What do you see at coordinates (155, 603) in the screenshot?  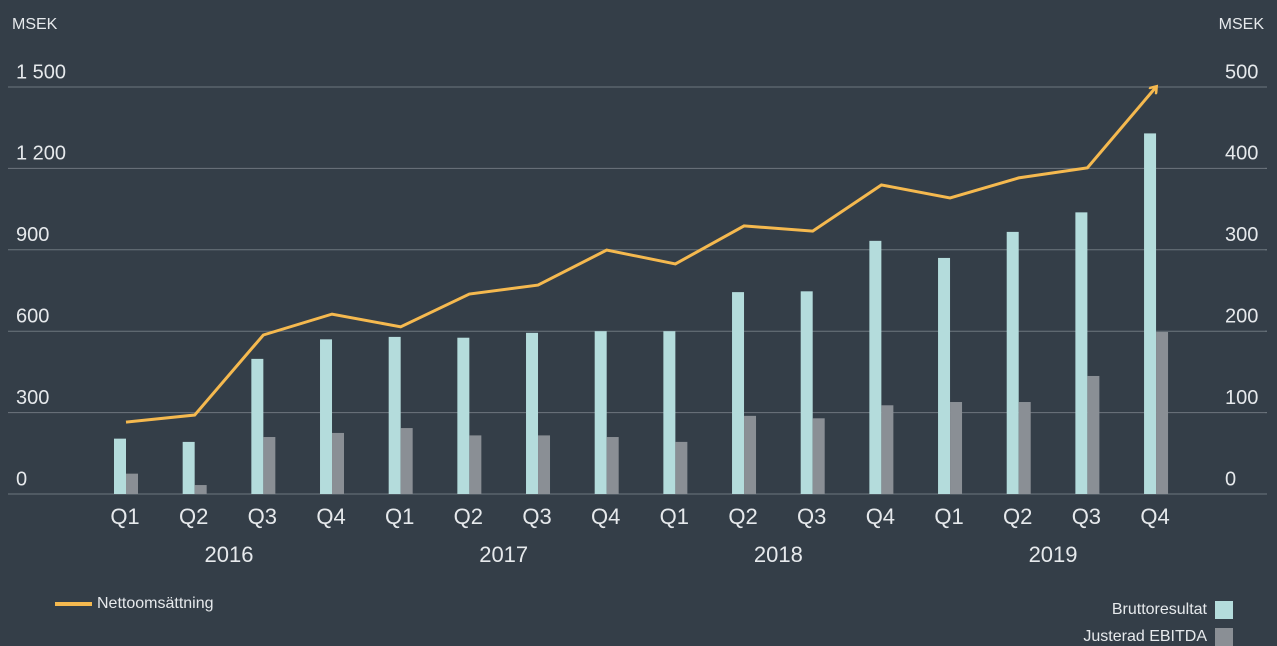 I see `legend-label: Nettoomsättning` at bounding box center [155, 603].